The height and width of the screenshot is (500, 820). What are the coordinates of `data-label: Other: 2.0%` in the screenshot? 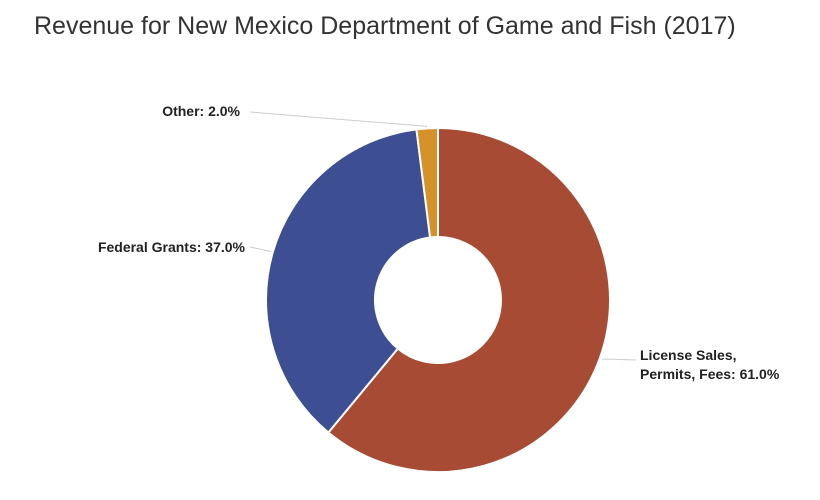 It's located at (201, 111).